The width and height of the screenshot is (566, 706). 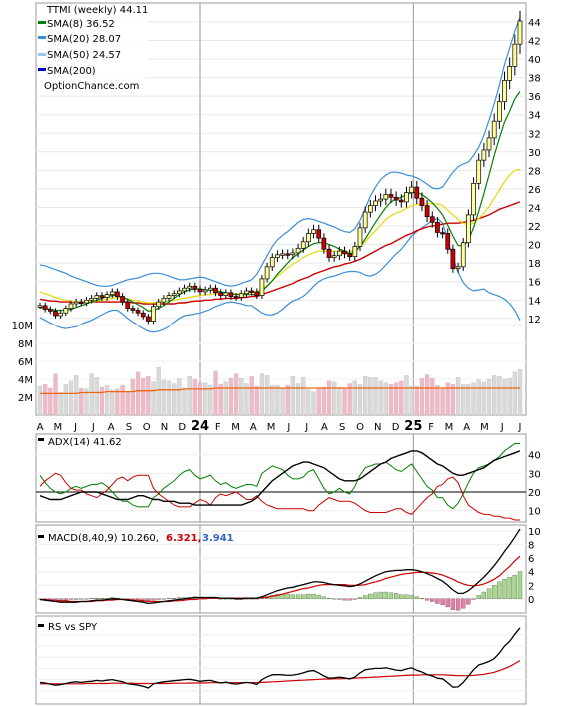 What do you see at coordinates (534, 171) in the screenshot?
I see `price-tick-label: 28` at bounding box center [534, 171].